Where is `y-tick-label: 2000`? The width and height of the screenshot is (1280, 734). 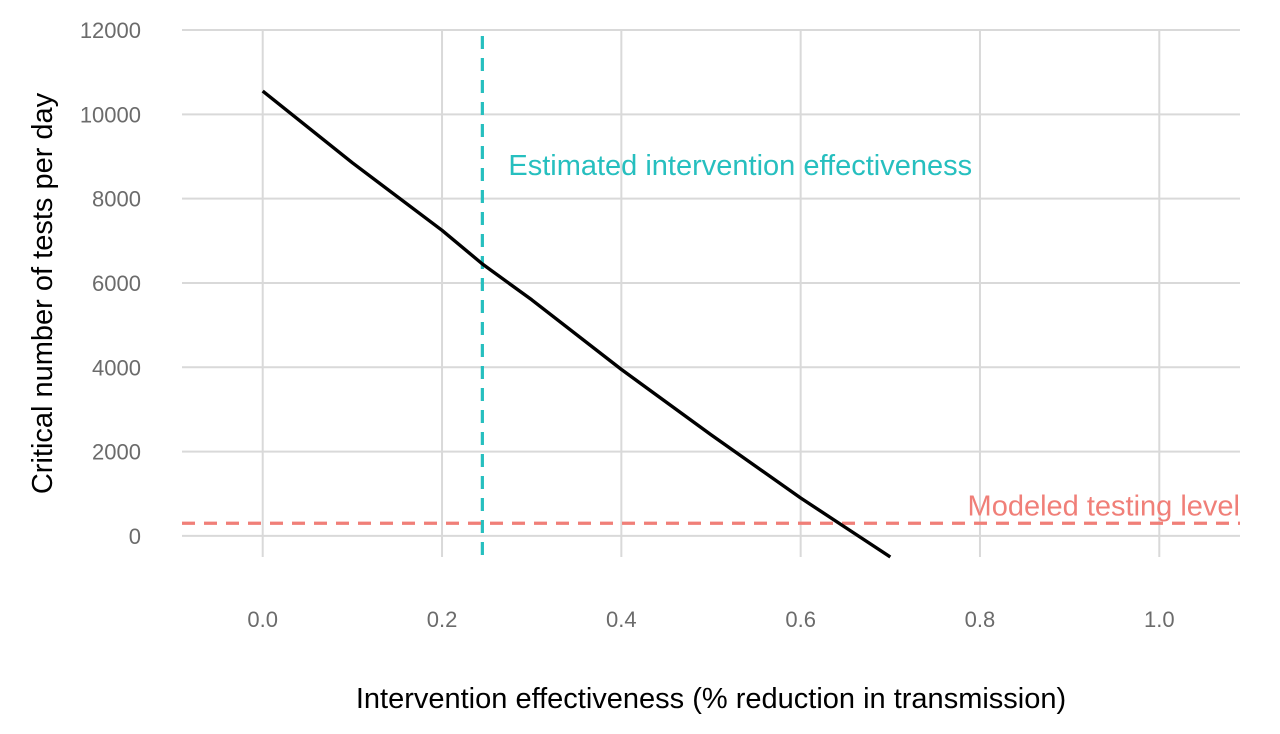 y-tick-label: 2000 is located at coordinates (116, 452).